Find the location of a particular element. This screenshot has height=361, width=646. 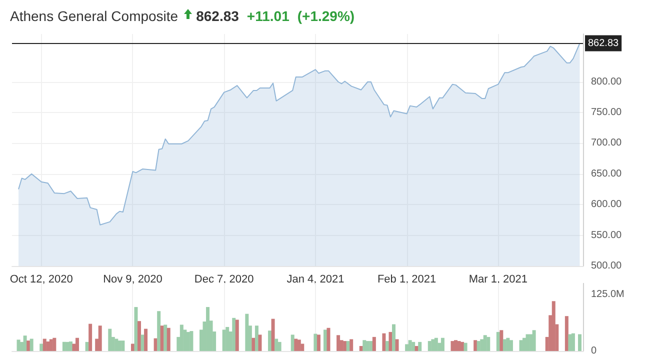

y-tick-label: 125.0M is located at coordinates (607, 294).